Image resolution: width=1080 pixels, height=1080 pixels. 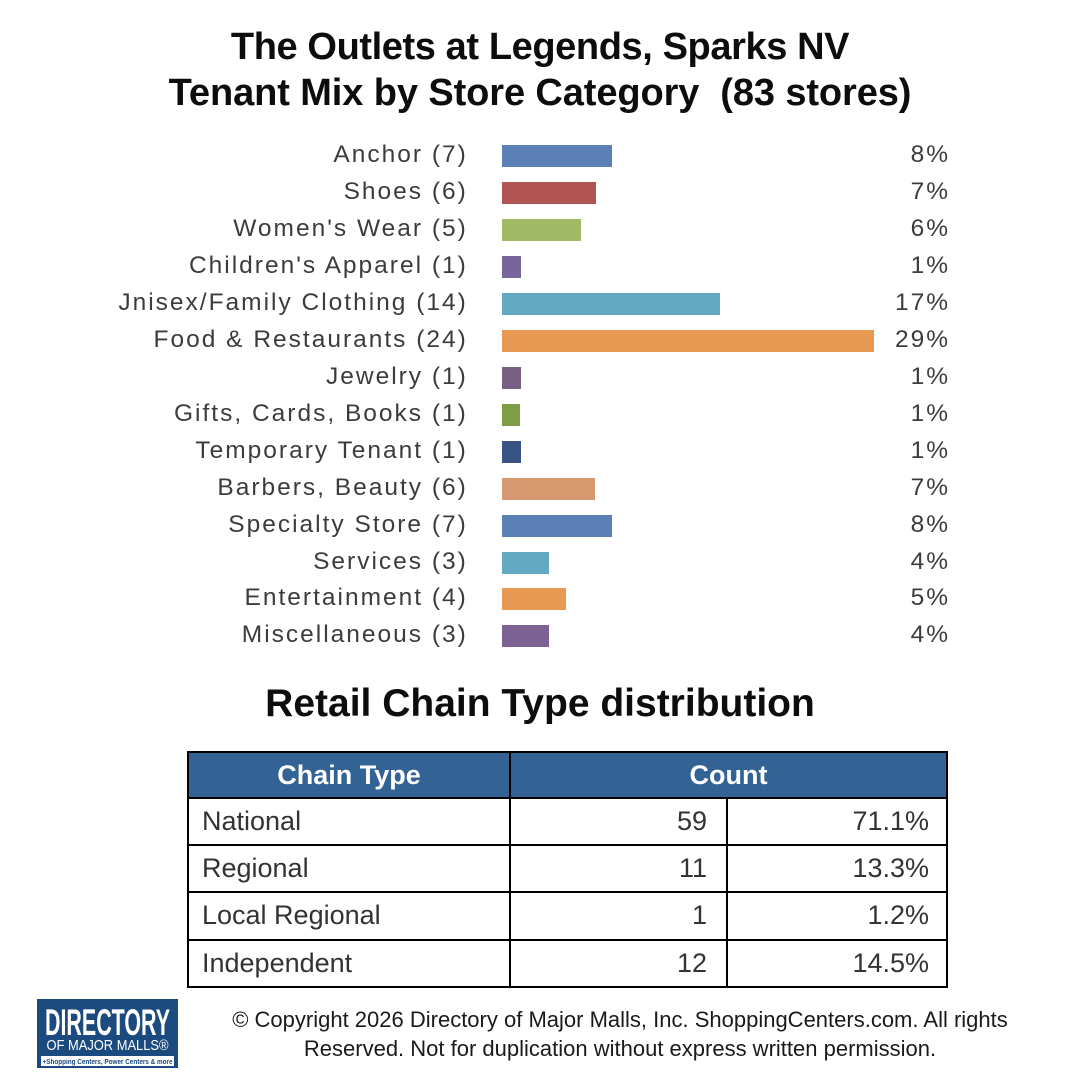 I want to click on svg-text: DIRECTORY, so click(x=107, y=1022).